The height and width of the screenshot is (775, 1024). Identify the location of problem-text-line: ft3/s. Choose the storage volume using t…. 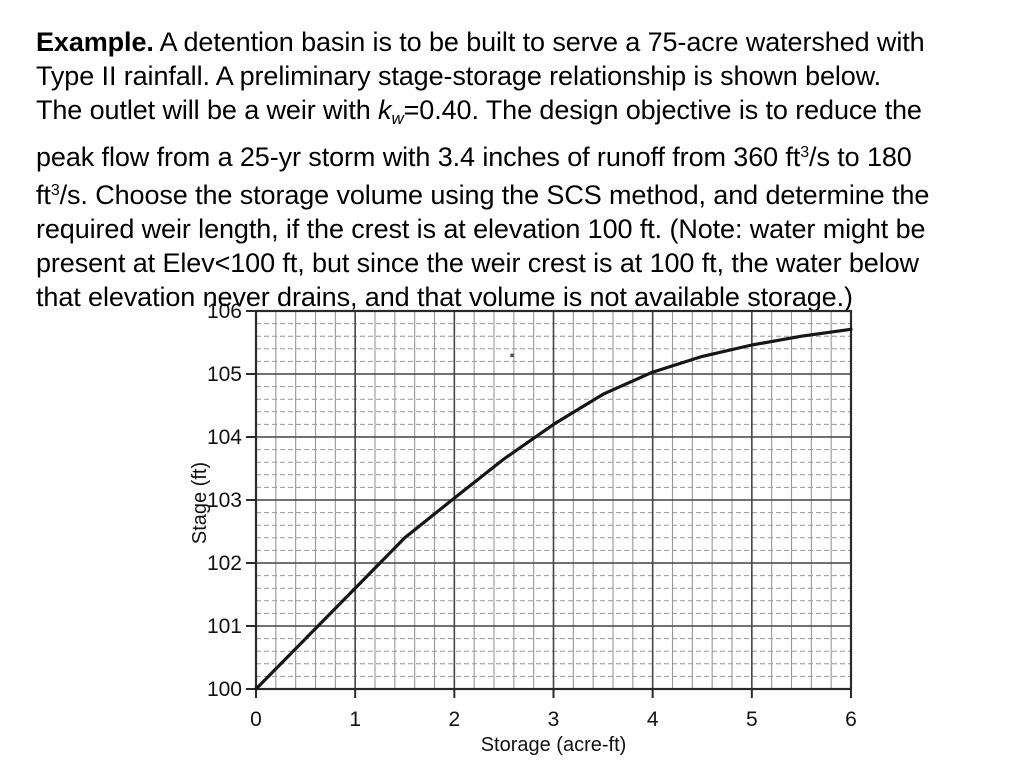
(483, 195).